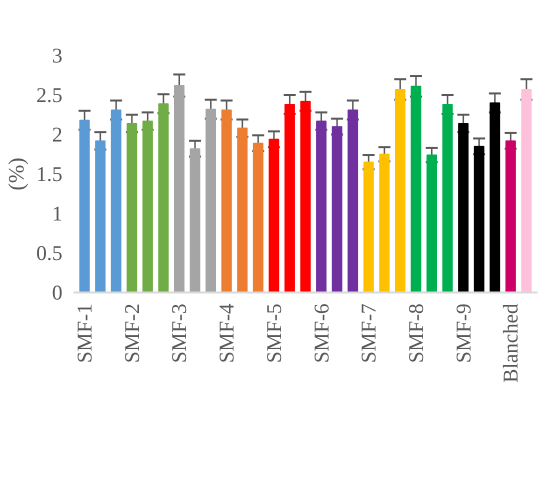 This screenshot has height=481, width=552. What do you see at coordinates (57, 292) in the screenshot?
I see `y-tick-label: 0` at bounding box center [57, 292].